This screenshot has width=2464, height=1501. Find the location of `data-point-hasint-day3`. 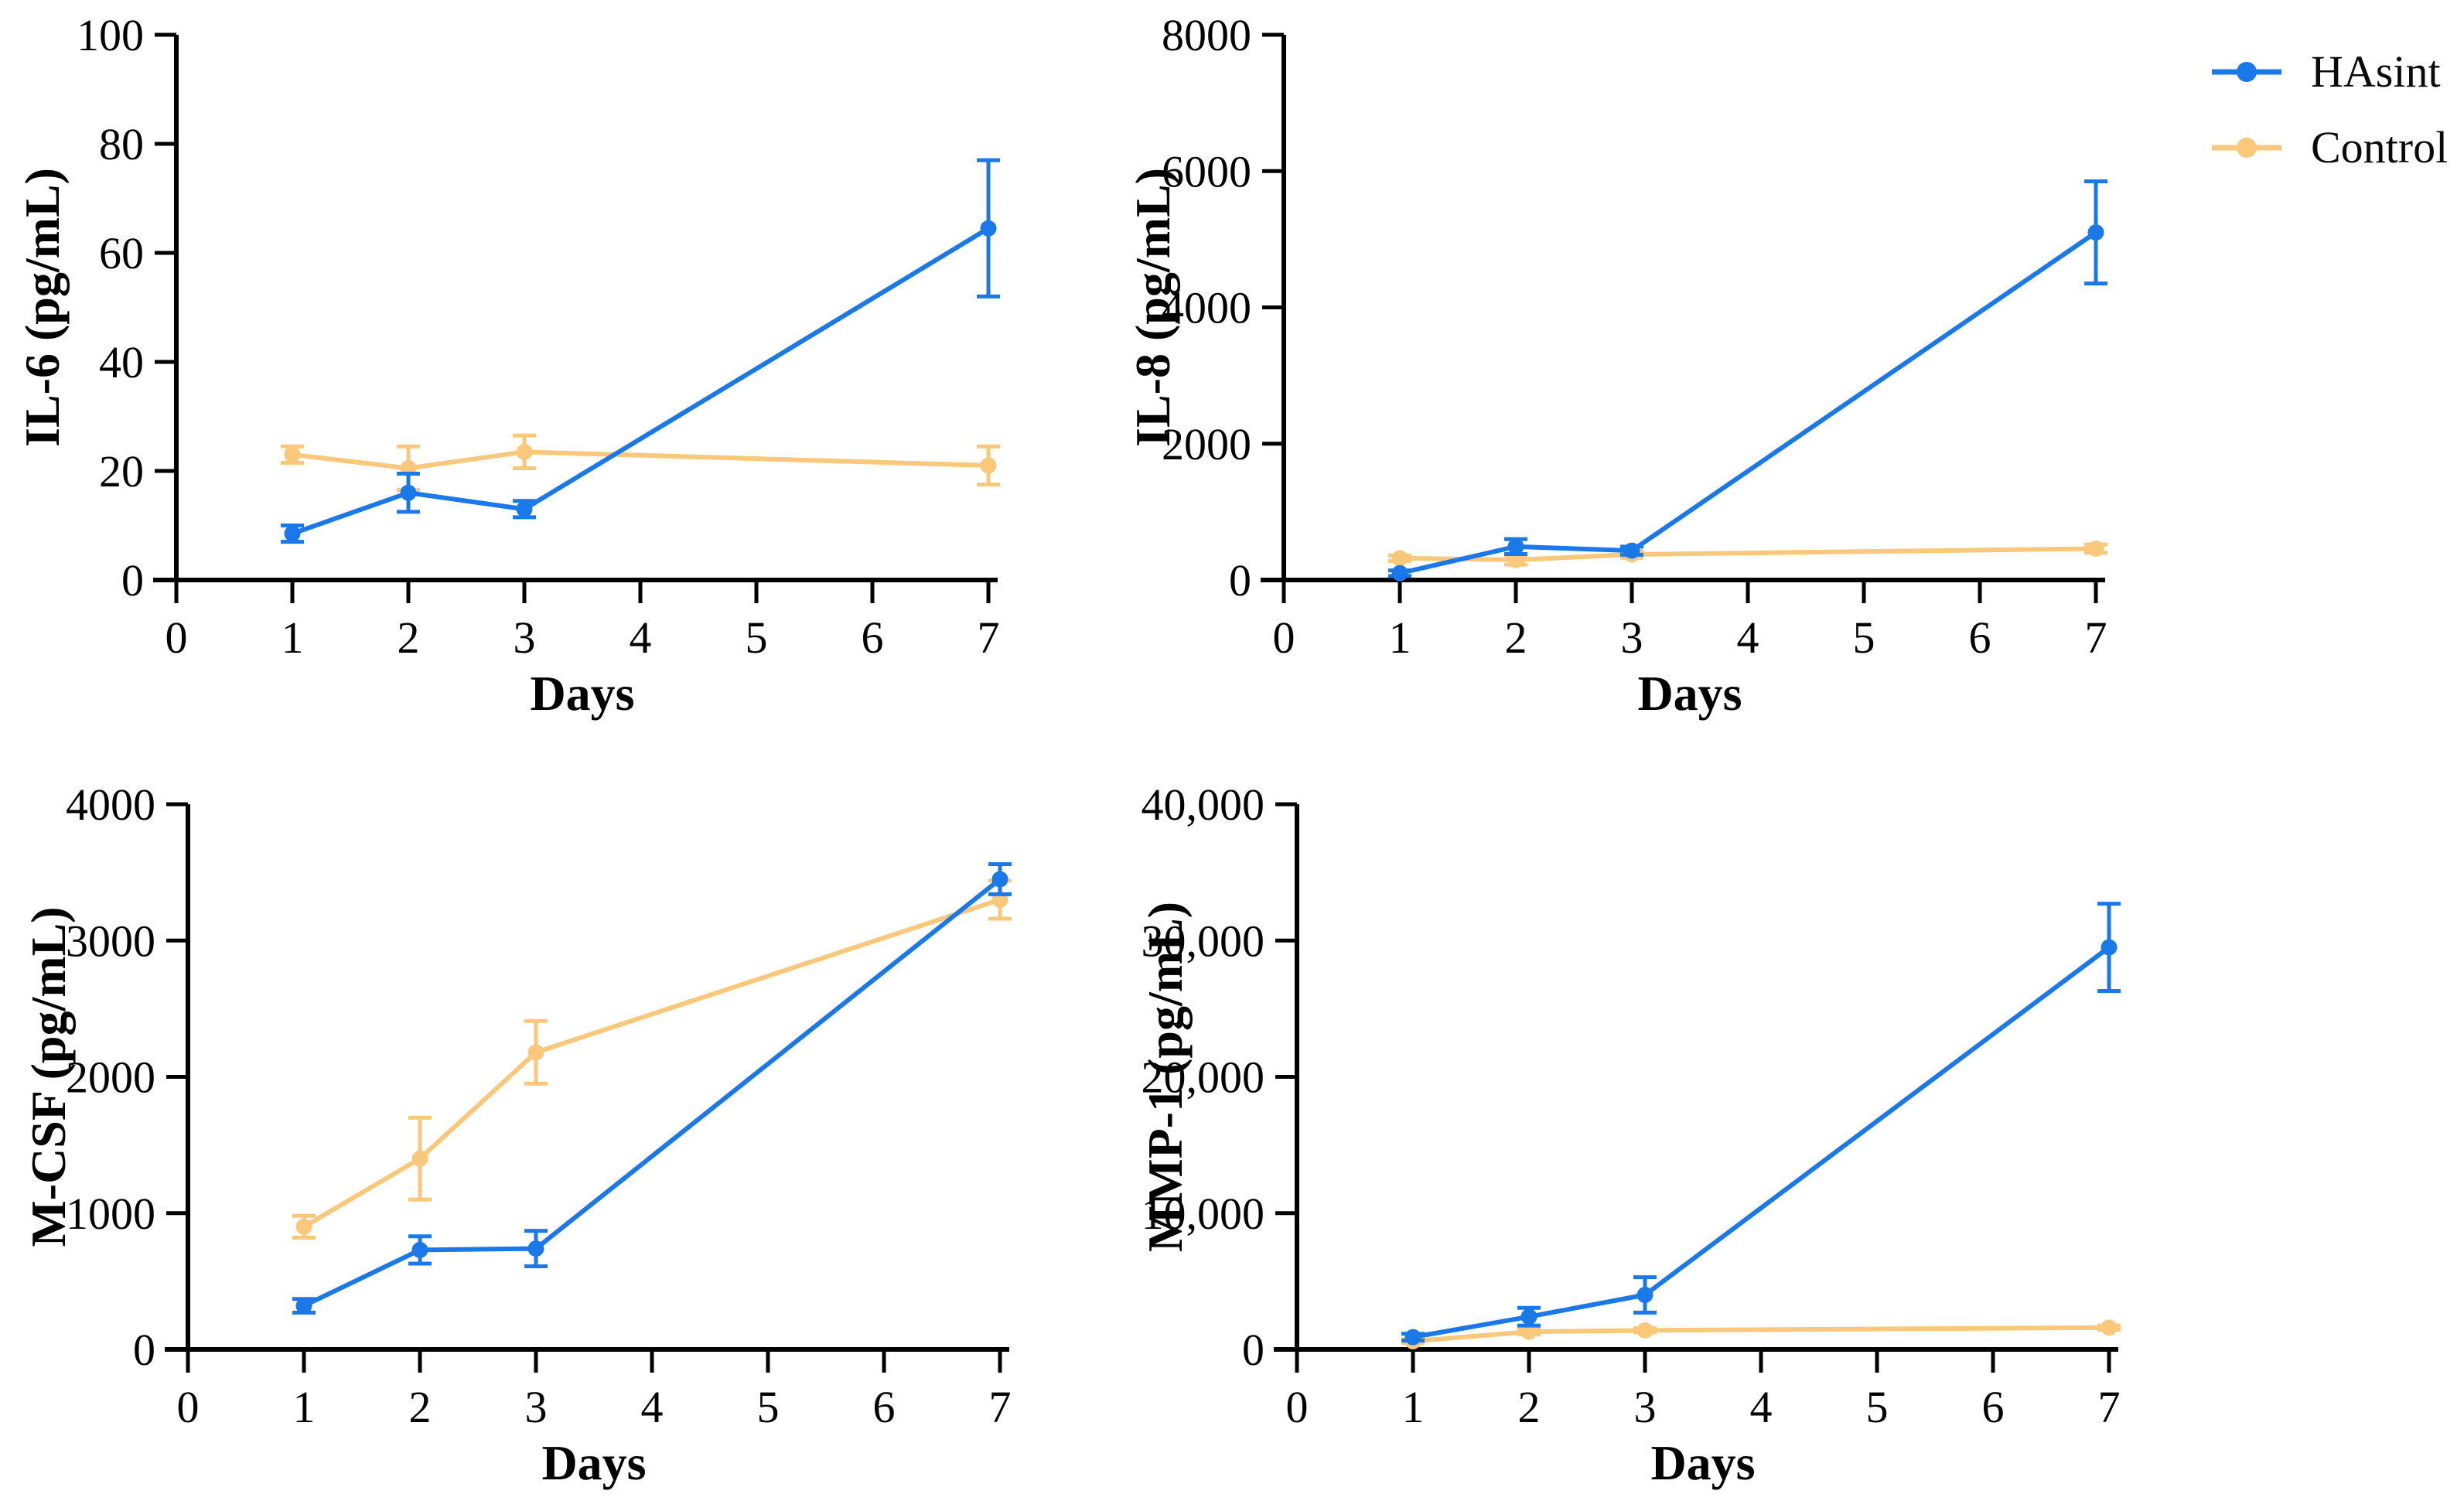

data-point-hasint-day3 is located at coordinates (535, 1248).